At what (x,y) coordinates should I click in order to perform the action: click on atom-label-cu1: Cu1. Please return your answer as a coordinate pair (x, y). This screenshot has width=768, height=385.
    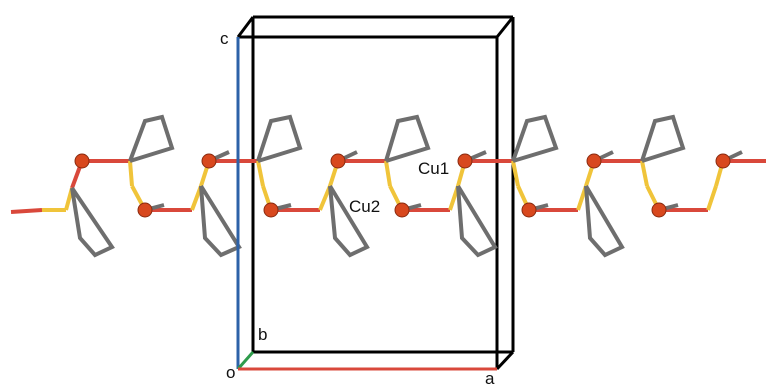
    Looking at the image, I should click on (433, 168).